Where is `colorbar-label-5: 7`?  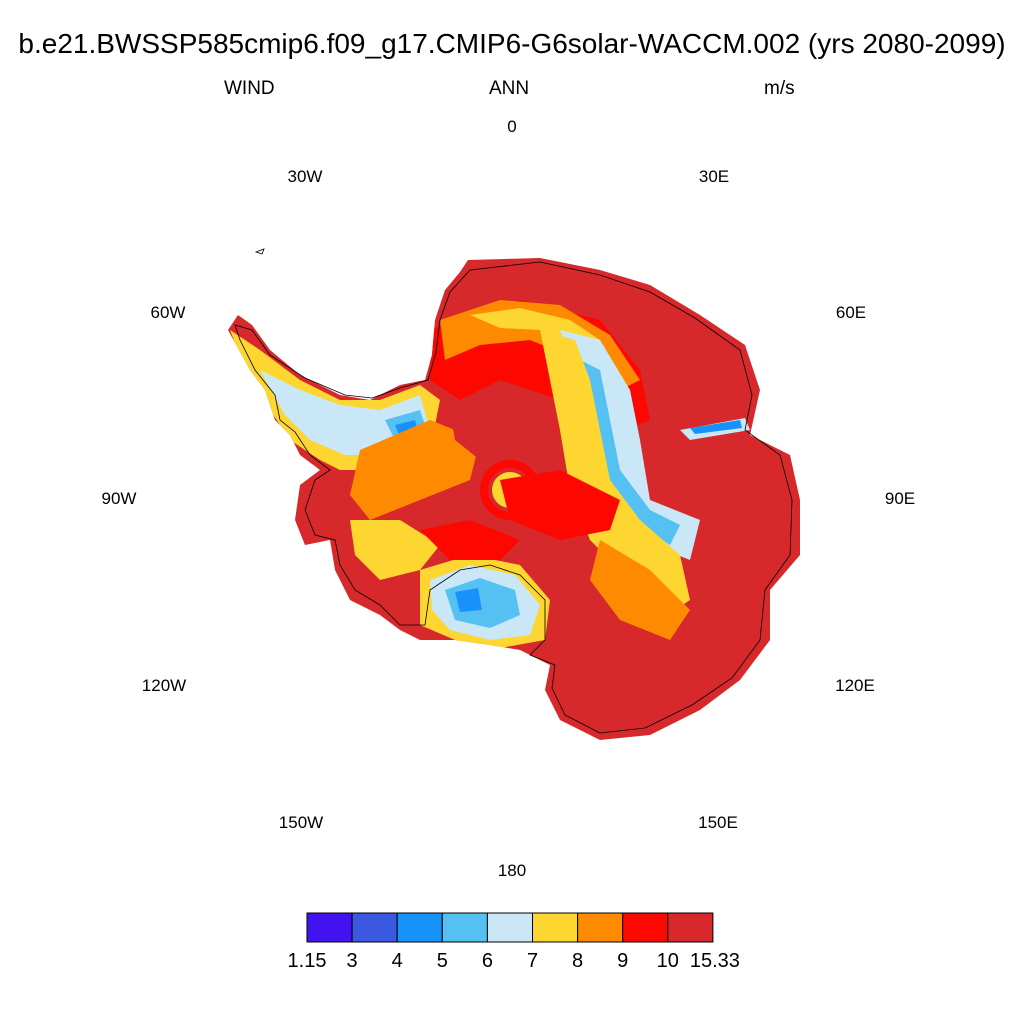
colorbar-label-5: 7 is located at coordinates (532, 961).